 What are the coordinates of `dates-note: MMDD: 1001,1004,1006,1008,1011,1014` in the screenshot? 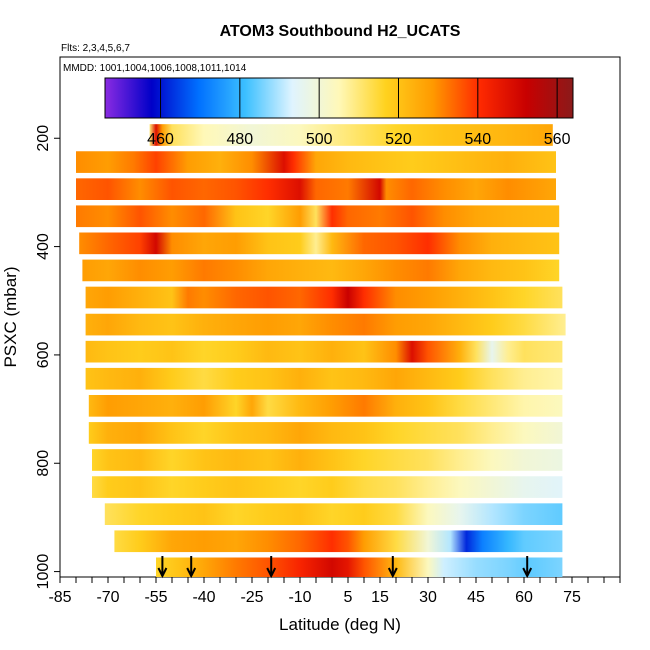 It's located at (155, 68).